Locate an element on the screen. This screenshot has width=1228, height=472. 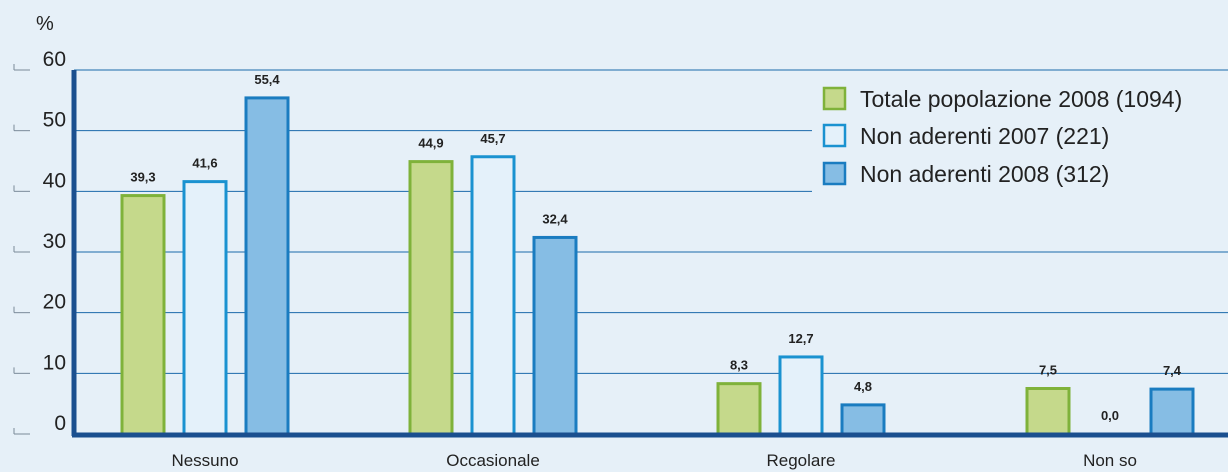
y-tick-label: 50 is located at coordinates (54, 120).